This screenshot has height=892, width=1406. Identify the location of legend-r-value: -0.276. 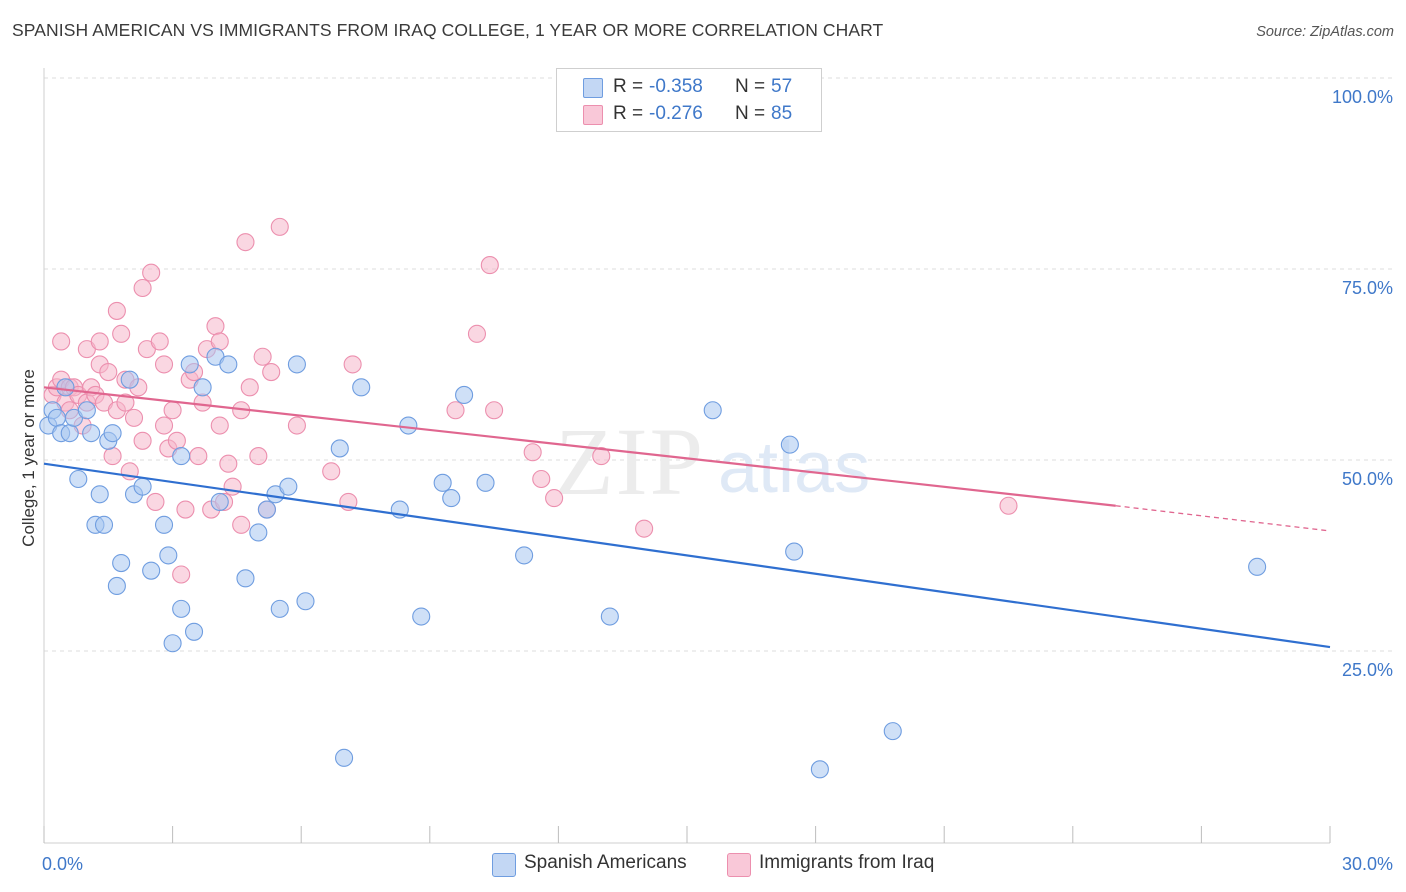
(676, 113).